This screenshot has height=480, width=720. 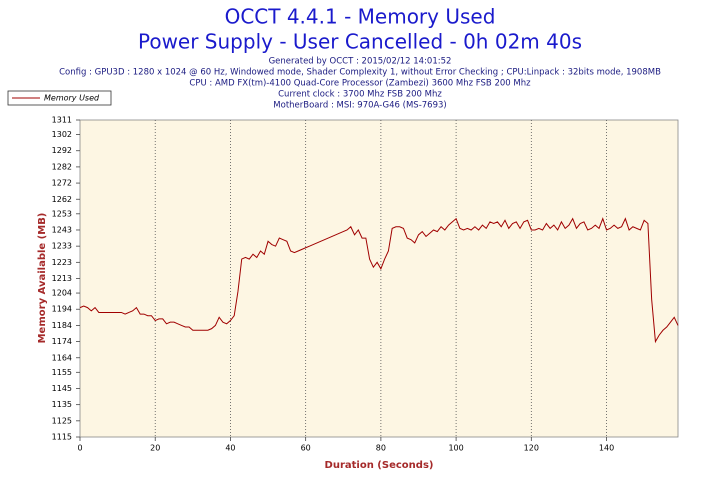 What do you see at coordinates (606, 448) in the screenshot?
I see `x-tick-label: 140` at bounding box center [606, 448].